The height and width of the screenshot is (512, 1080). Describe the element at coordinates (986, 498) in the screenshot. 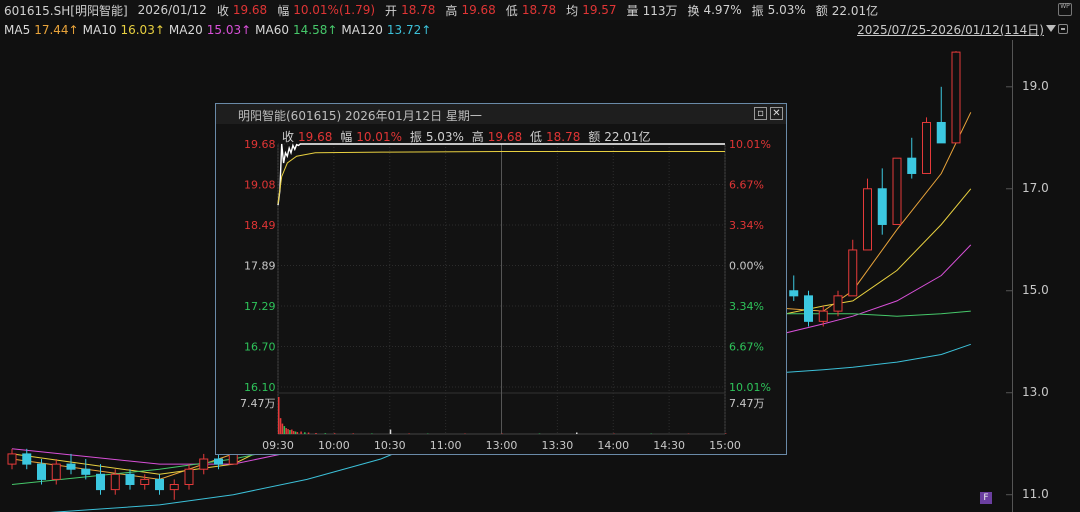

I see `f-badge: F` at that location.